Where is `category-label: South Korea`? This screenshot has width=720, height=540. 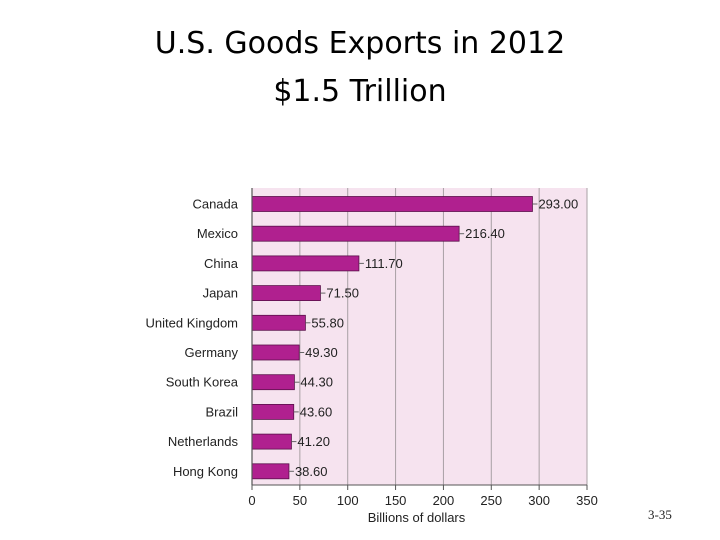 category-label: South Korea is located at coordinates (202, 382).